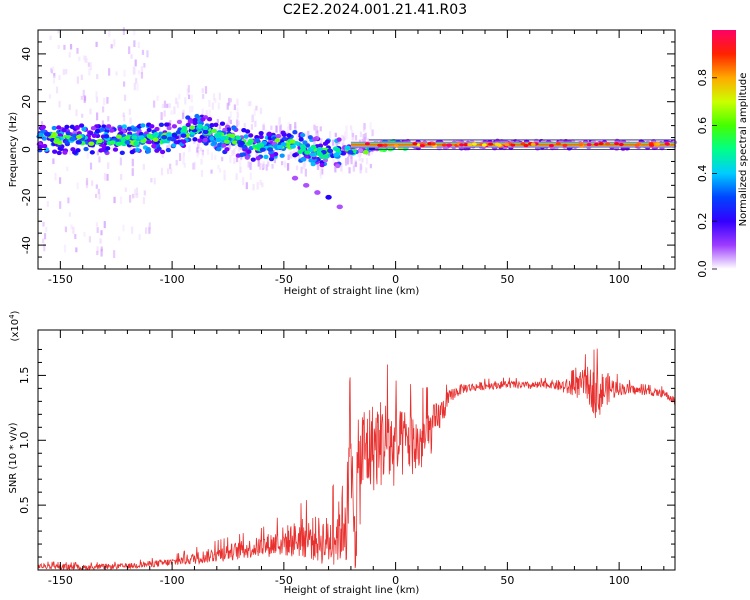 This screenshot has height=600, width=750. What do you see at coordinates (352, 590) in the screenshot?
I see `x-axis-title: Height of straight line (km)` at bounding box center [352, 590].